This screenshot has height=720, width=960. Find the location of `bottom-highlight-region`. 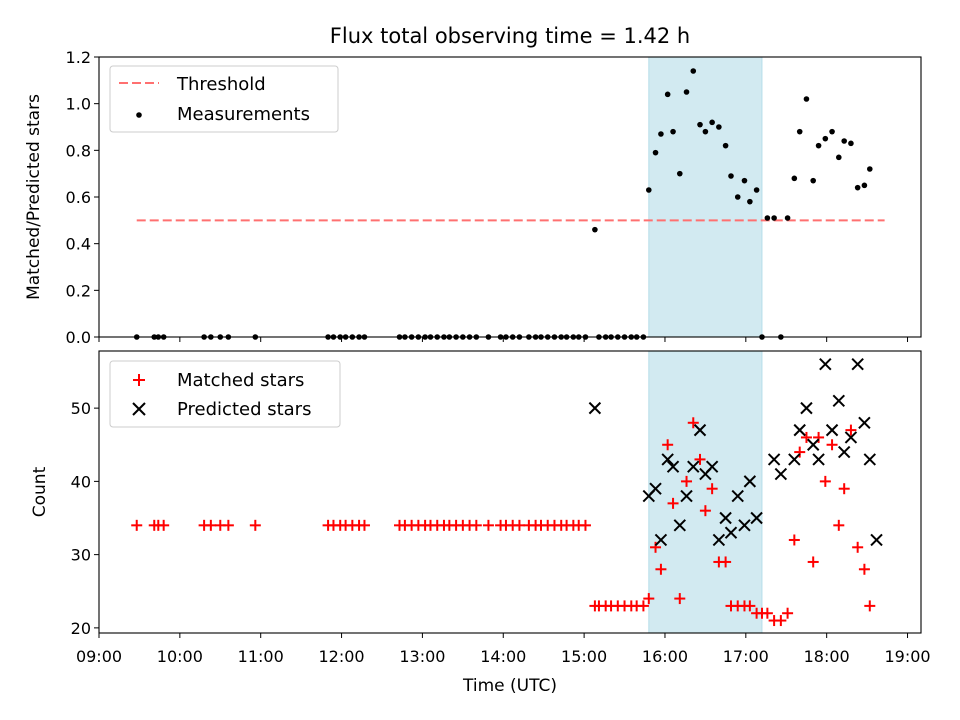

bottom-highlight-region is located at coordinates (705, 492).